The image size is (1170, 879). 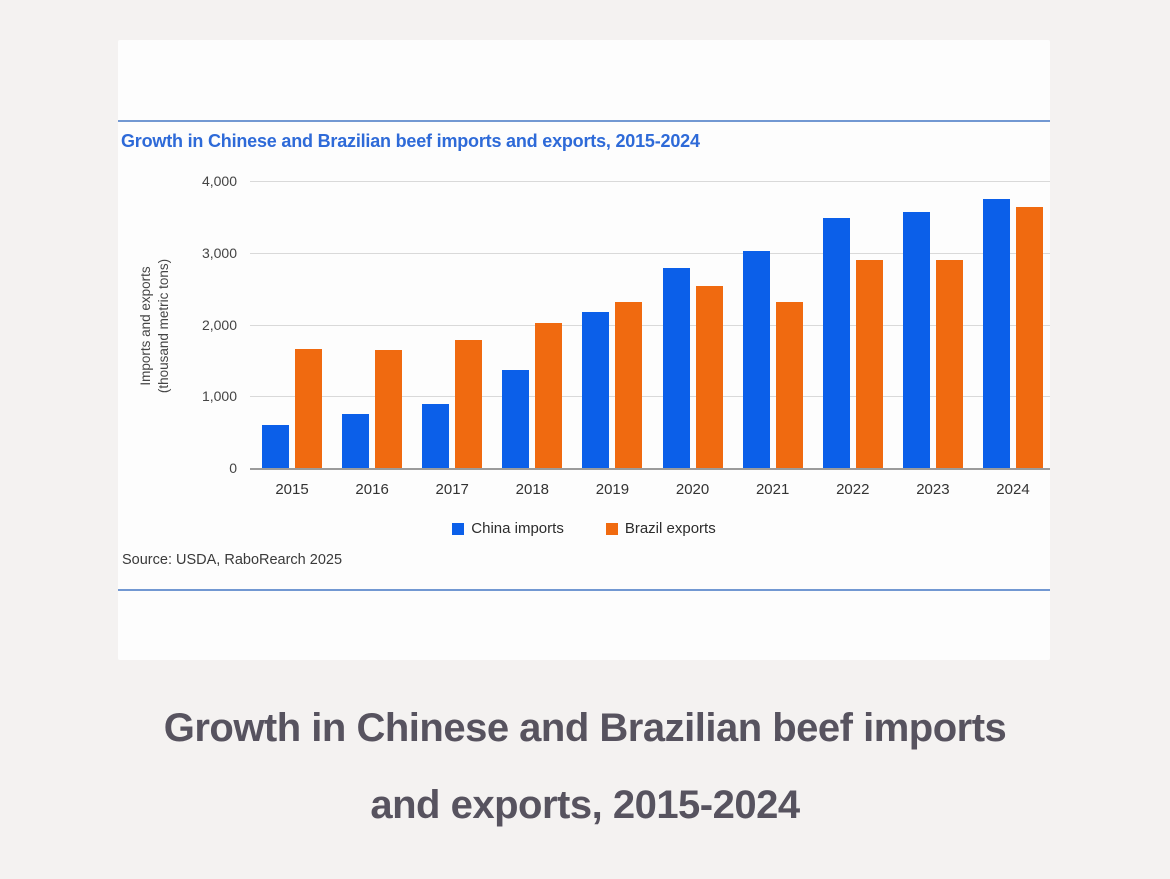 What do you see at coordinates (629, 385) in the screenshot?
I see `bar-brazil-exports-2019` at bounding box center [629, 385].